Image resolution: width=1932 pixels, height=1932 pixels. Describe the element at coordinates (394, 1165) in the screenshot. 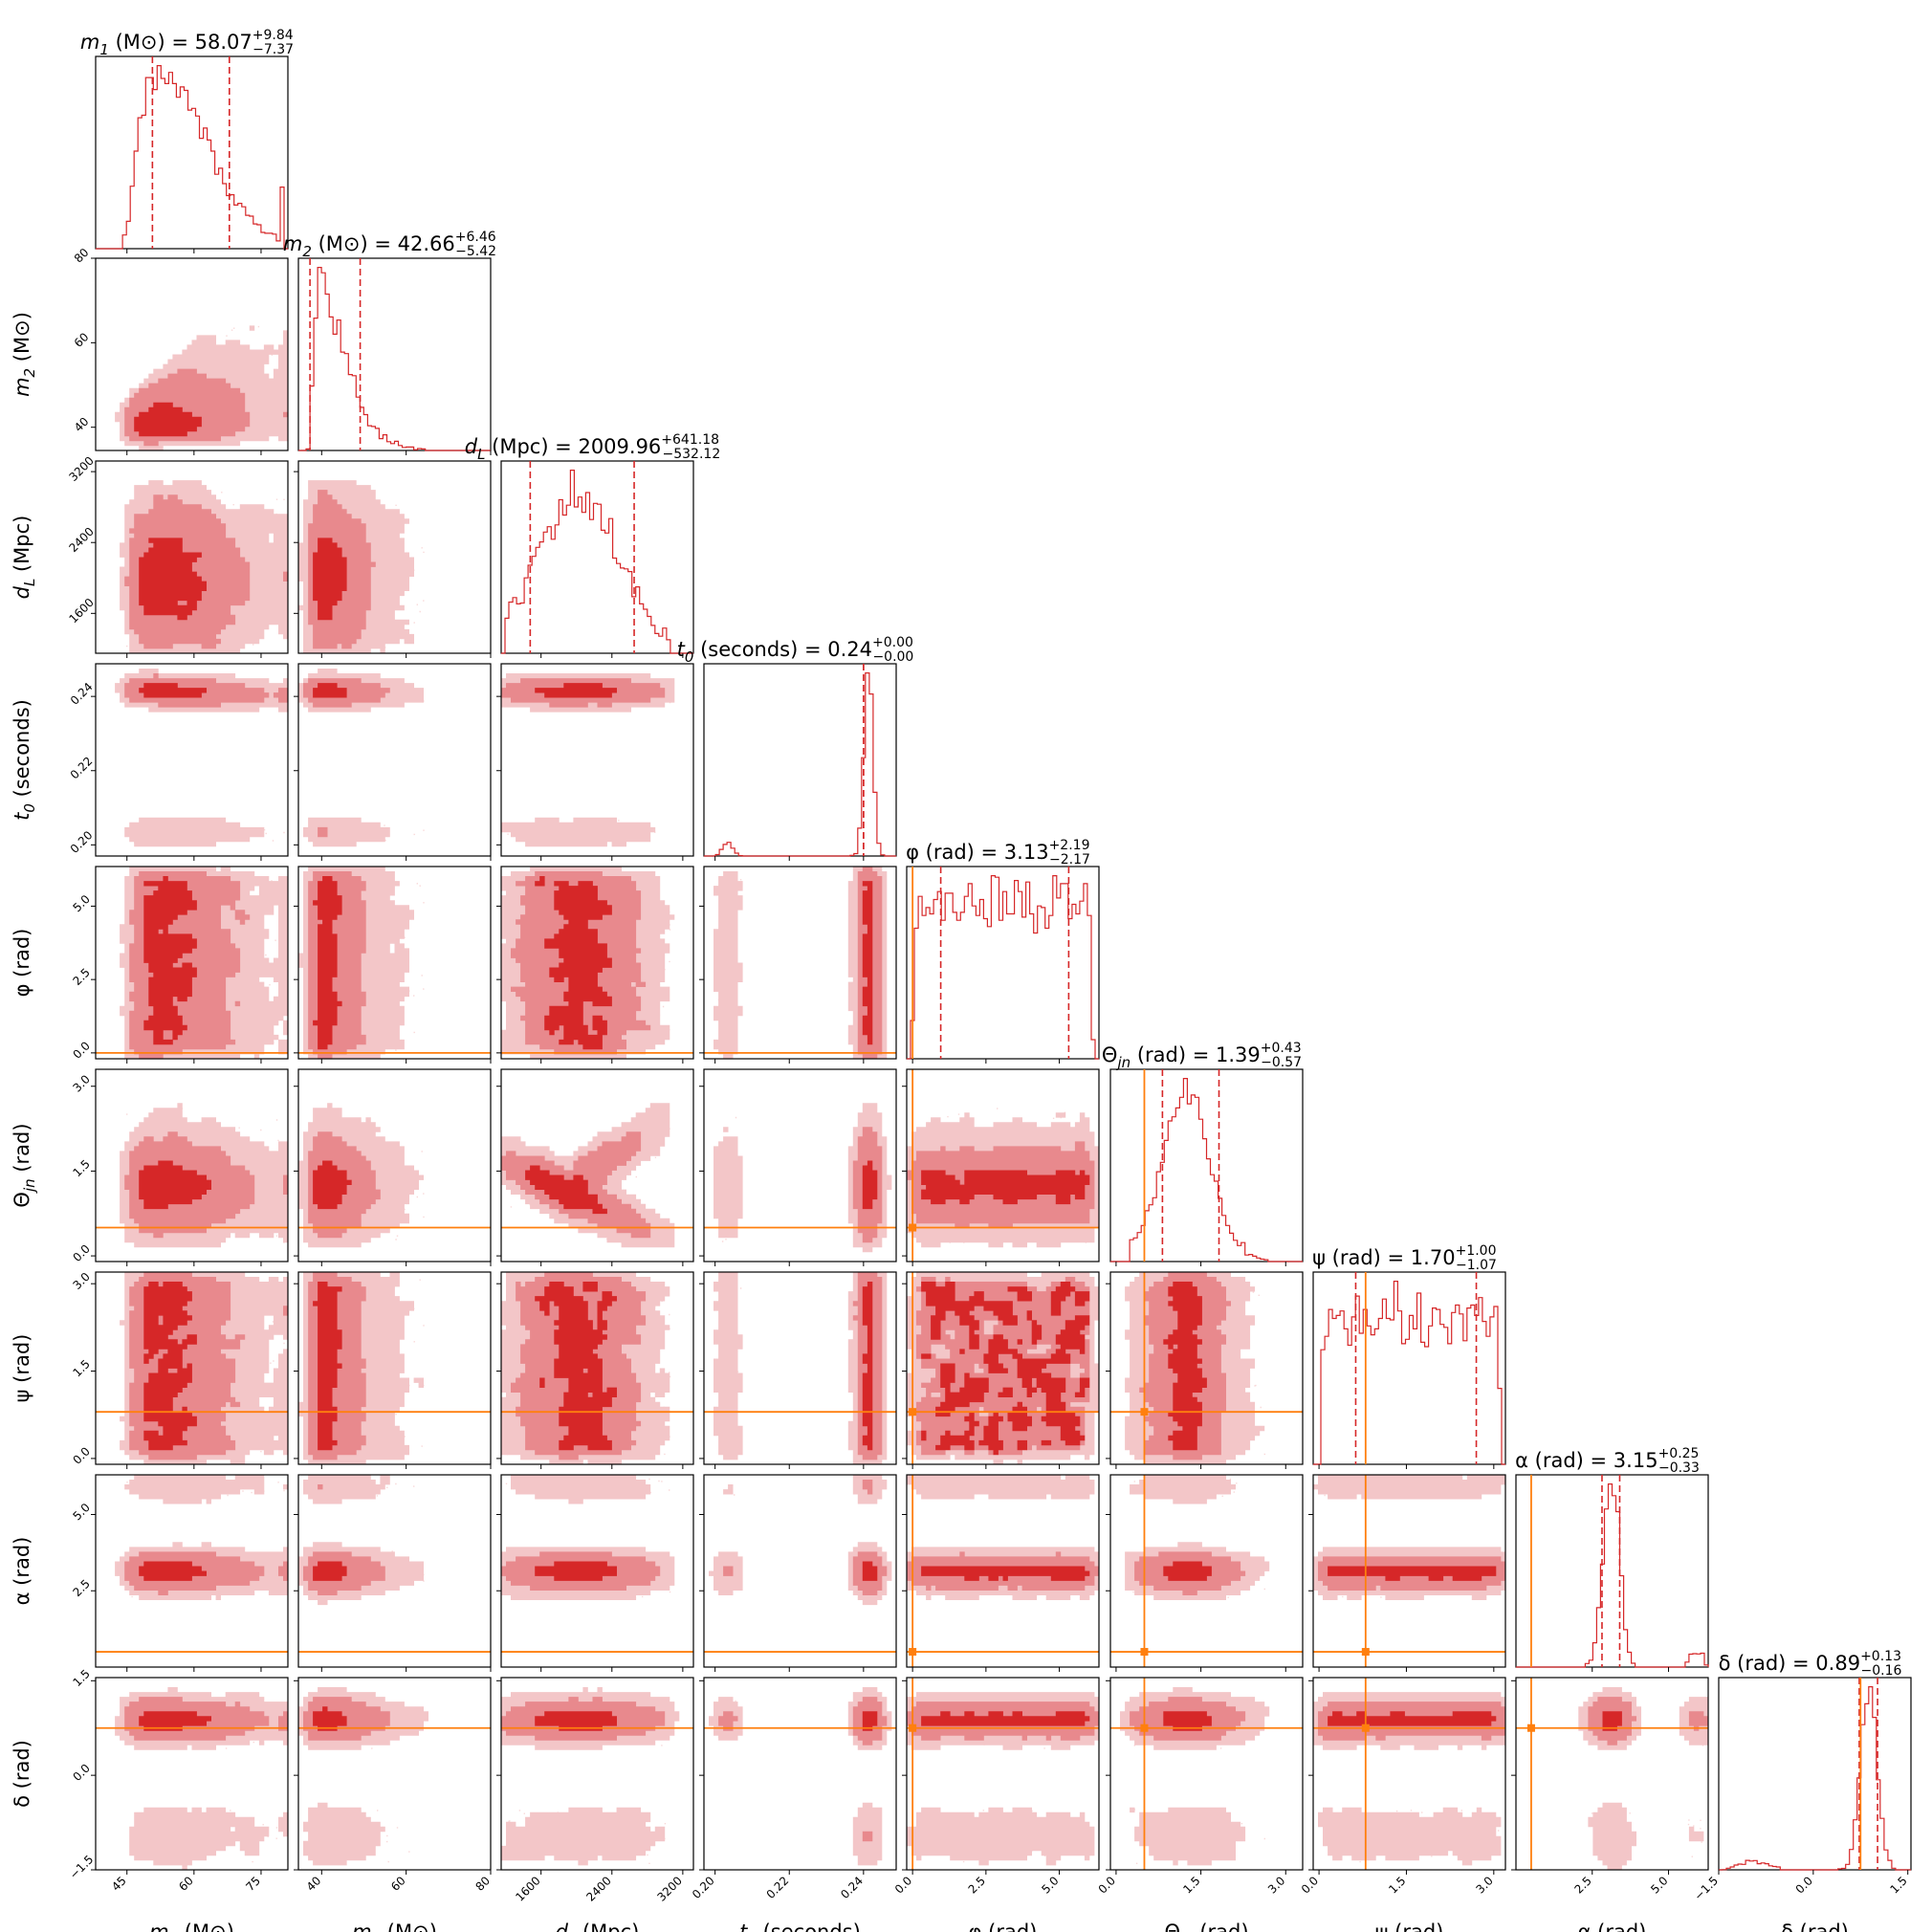

I see `panel-theta-vs-m2` at that location.